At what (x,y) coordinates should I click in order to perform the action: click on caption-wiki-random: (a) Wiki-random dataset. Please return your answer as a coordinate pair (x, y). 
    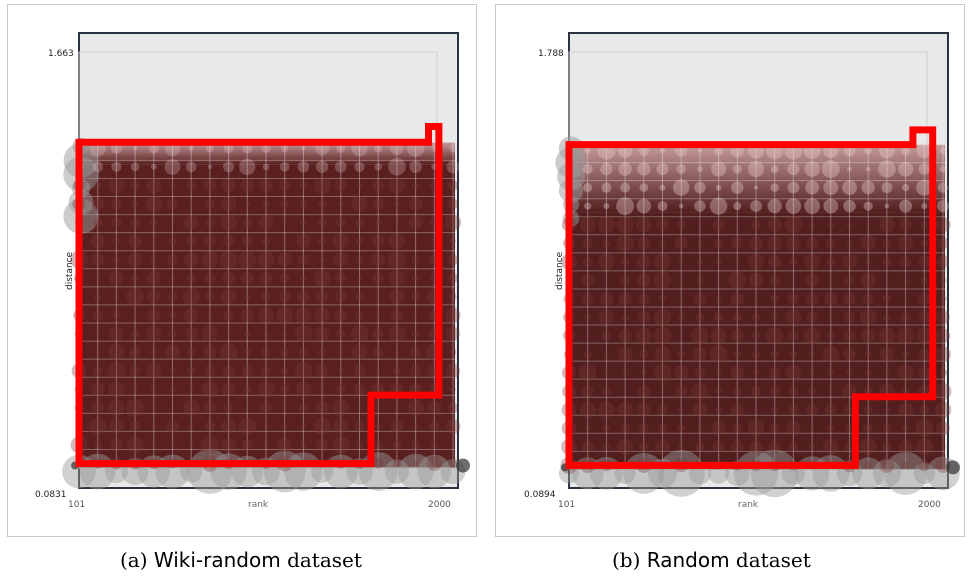
    Looking at the image, I should click on (241, 560).